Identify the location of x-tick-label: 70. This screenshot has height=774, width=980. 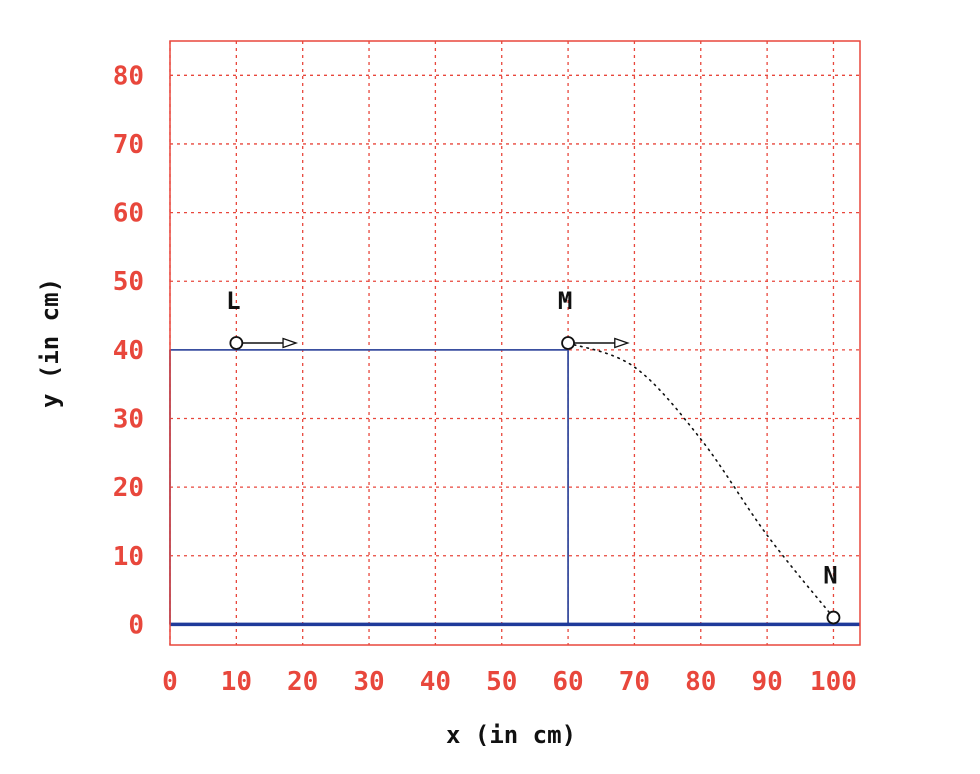
(634, 682).